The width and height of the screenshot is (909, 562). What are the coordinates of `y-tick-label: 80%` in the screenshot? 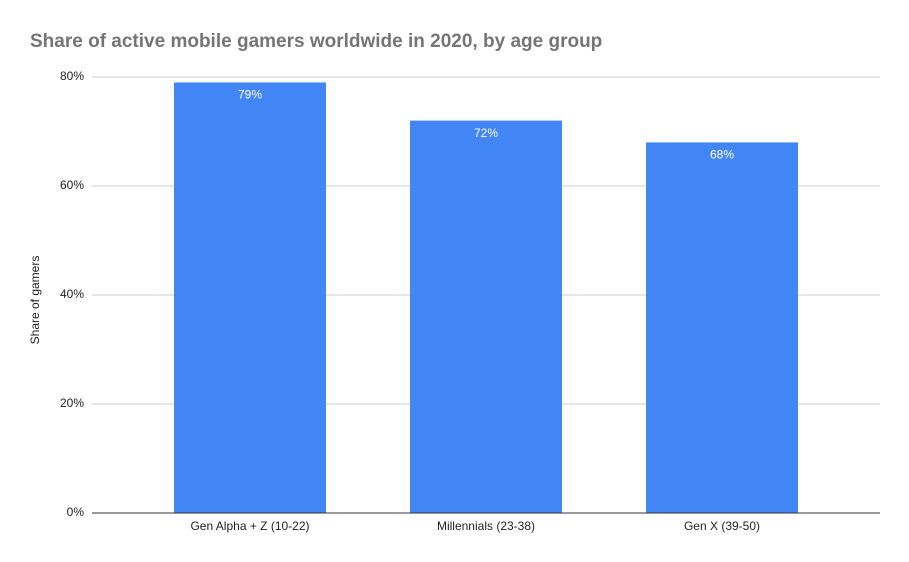 It's located at (72, 76).